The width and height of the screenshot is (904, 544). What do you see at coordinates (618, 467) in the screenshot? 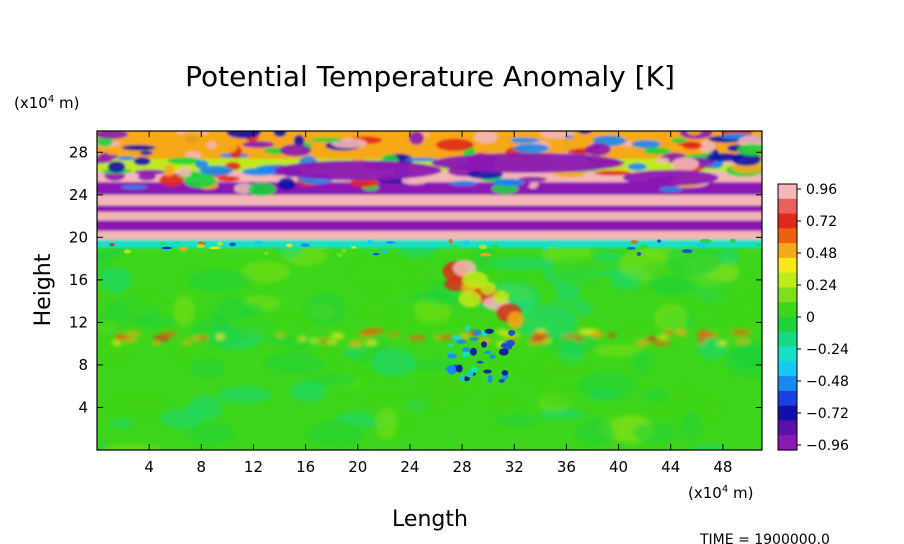
I see `x-tick-label: 40` at bounding box center [618, 467].